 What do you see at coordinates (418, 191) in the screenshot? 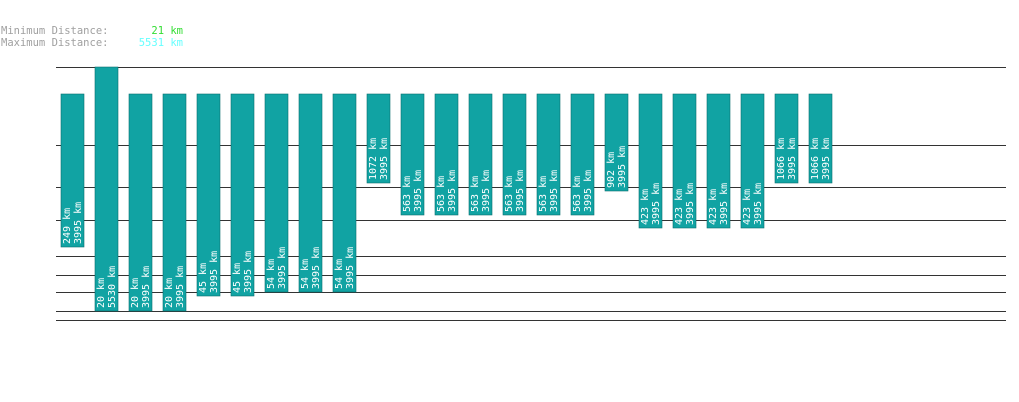
I see `bar-label-ref-10: 3995 km` at bounding box center [418, 191].